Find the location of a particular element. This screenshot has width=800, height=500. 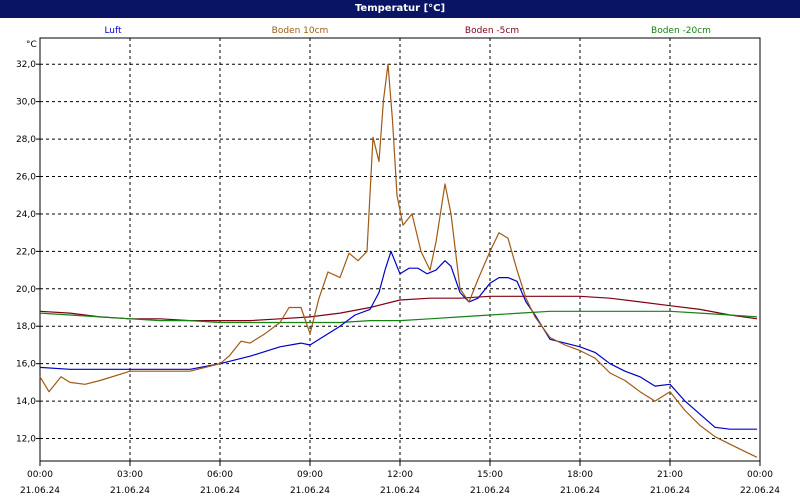

legend-entry: Boden -20cm is located at coordinates (681, 31).